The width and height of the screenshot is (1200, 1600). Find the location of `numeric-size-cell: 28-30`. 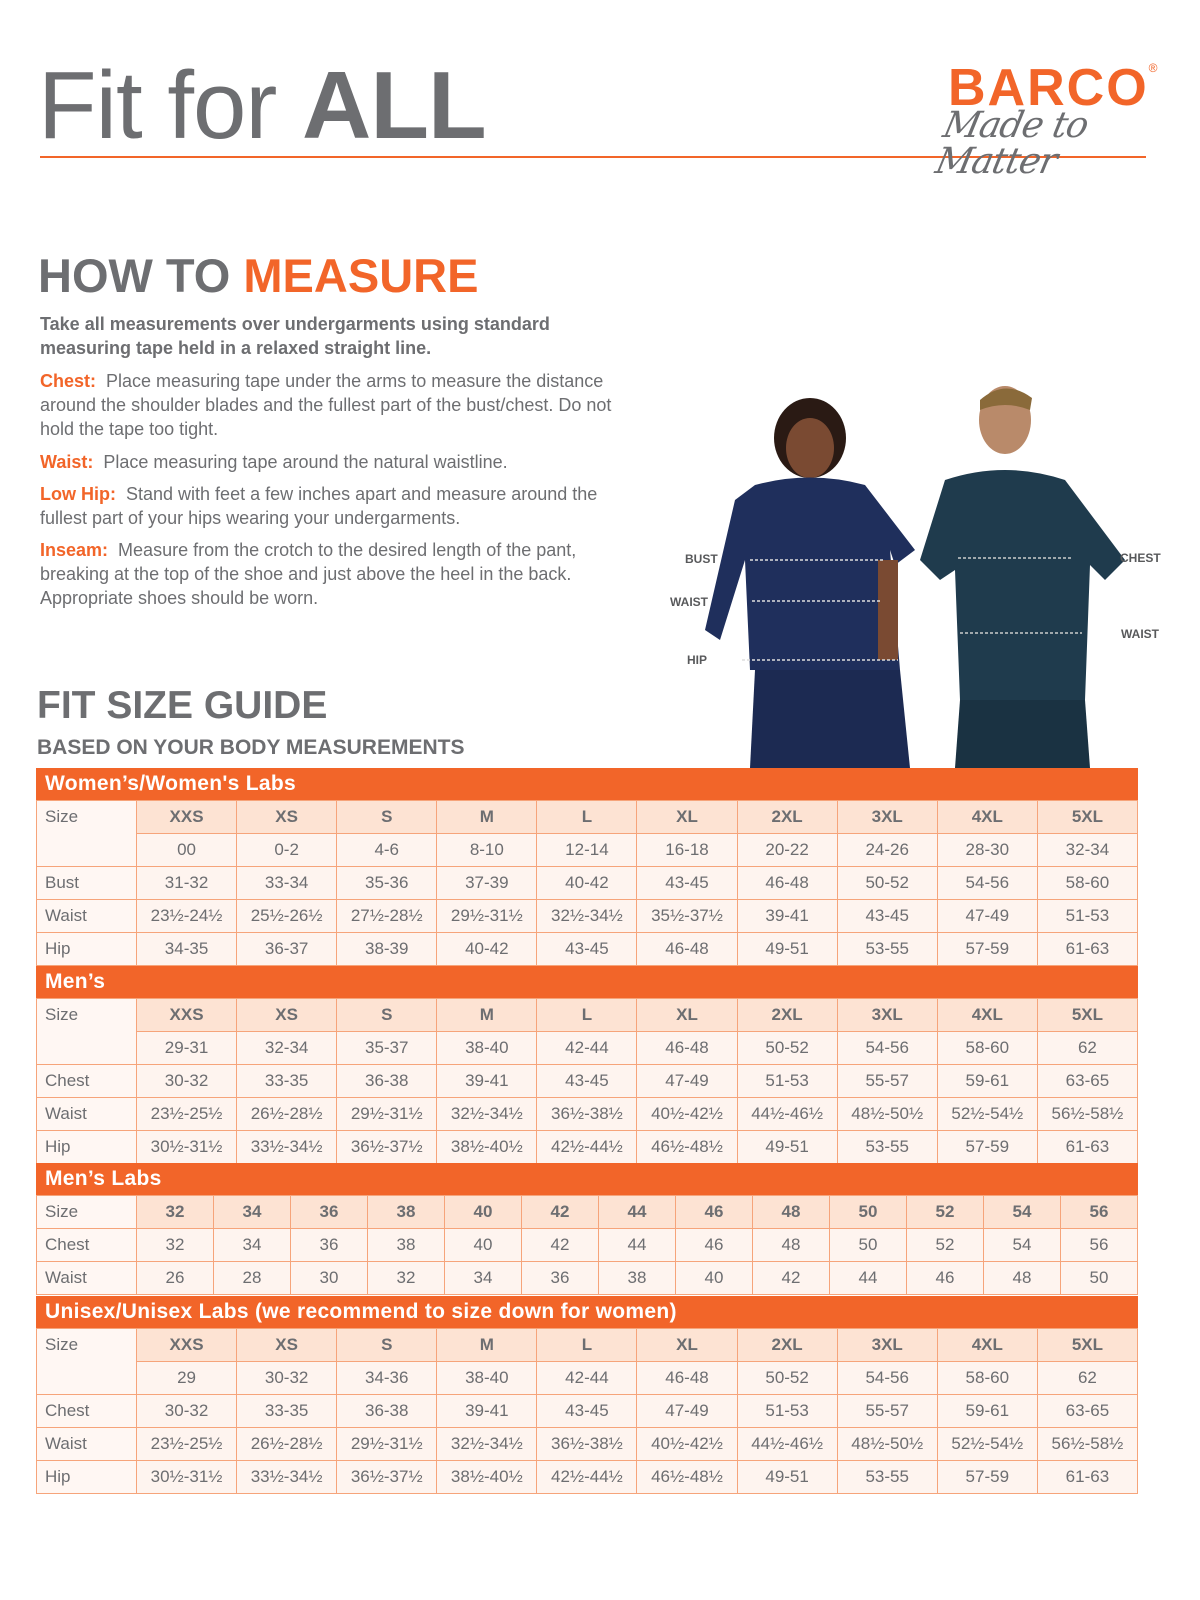

numeric-size-cell: 28-30 is located at coordinates (987, 850).